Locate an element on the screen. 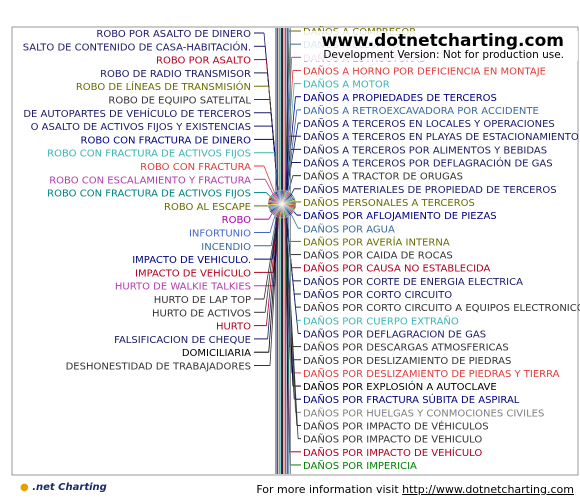 This screenshot has width=580, height=500. right-slice-label: DAÑOS PERSONALES A TERCEROS is located at coordinates (389, 202).